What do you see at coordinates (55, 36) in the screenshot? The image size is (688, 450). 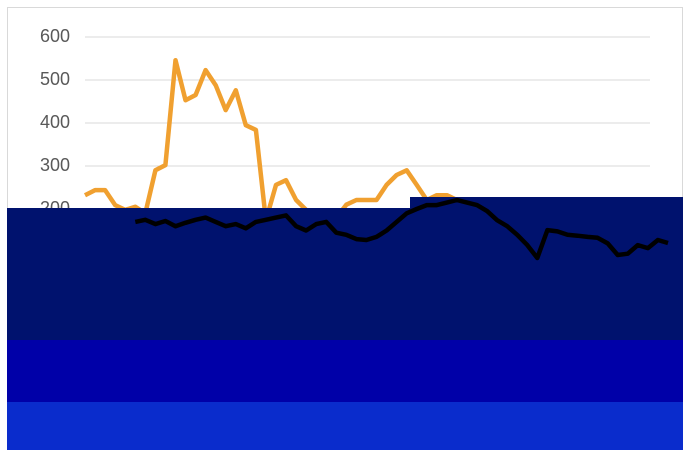 I see `y-tick-label: 600` at bounding box center [55, 36].